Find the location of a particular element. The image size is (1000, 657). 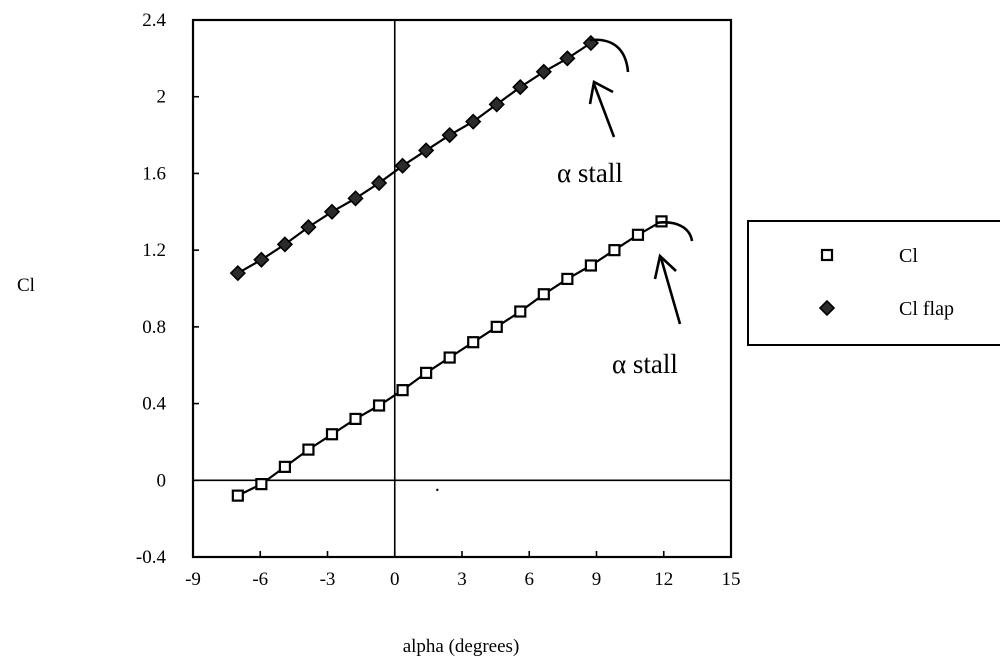

x-tick-label: -9 is located at coordinates (193, 579).